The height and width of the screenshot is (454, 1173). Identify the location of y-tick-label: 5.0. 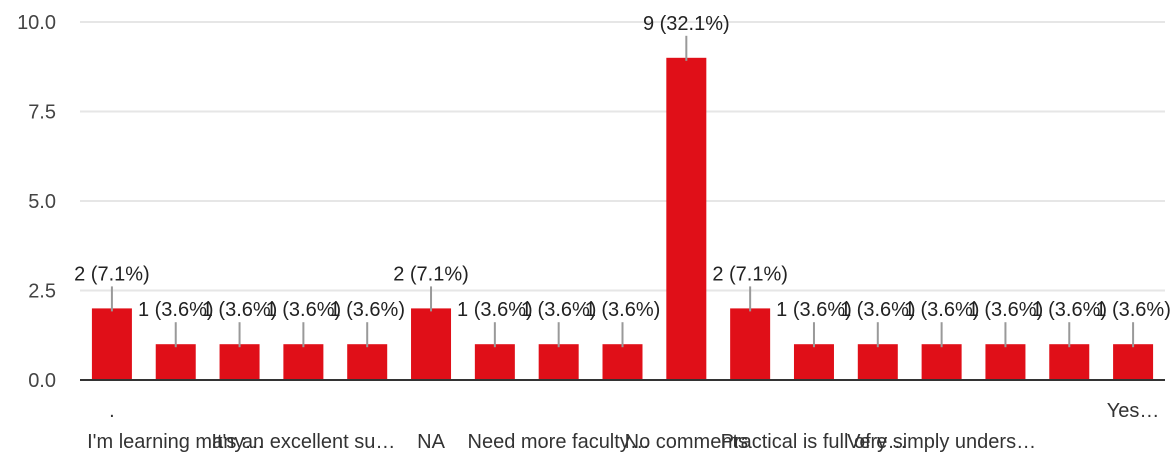
(42, 202).